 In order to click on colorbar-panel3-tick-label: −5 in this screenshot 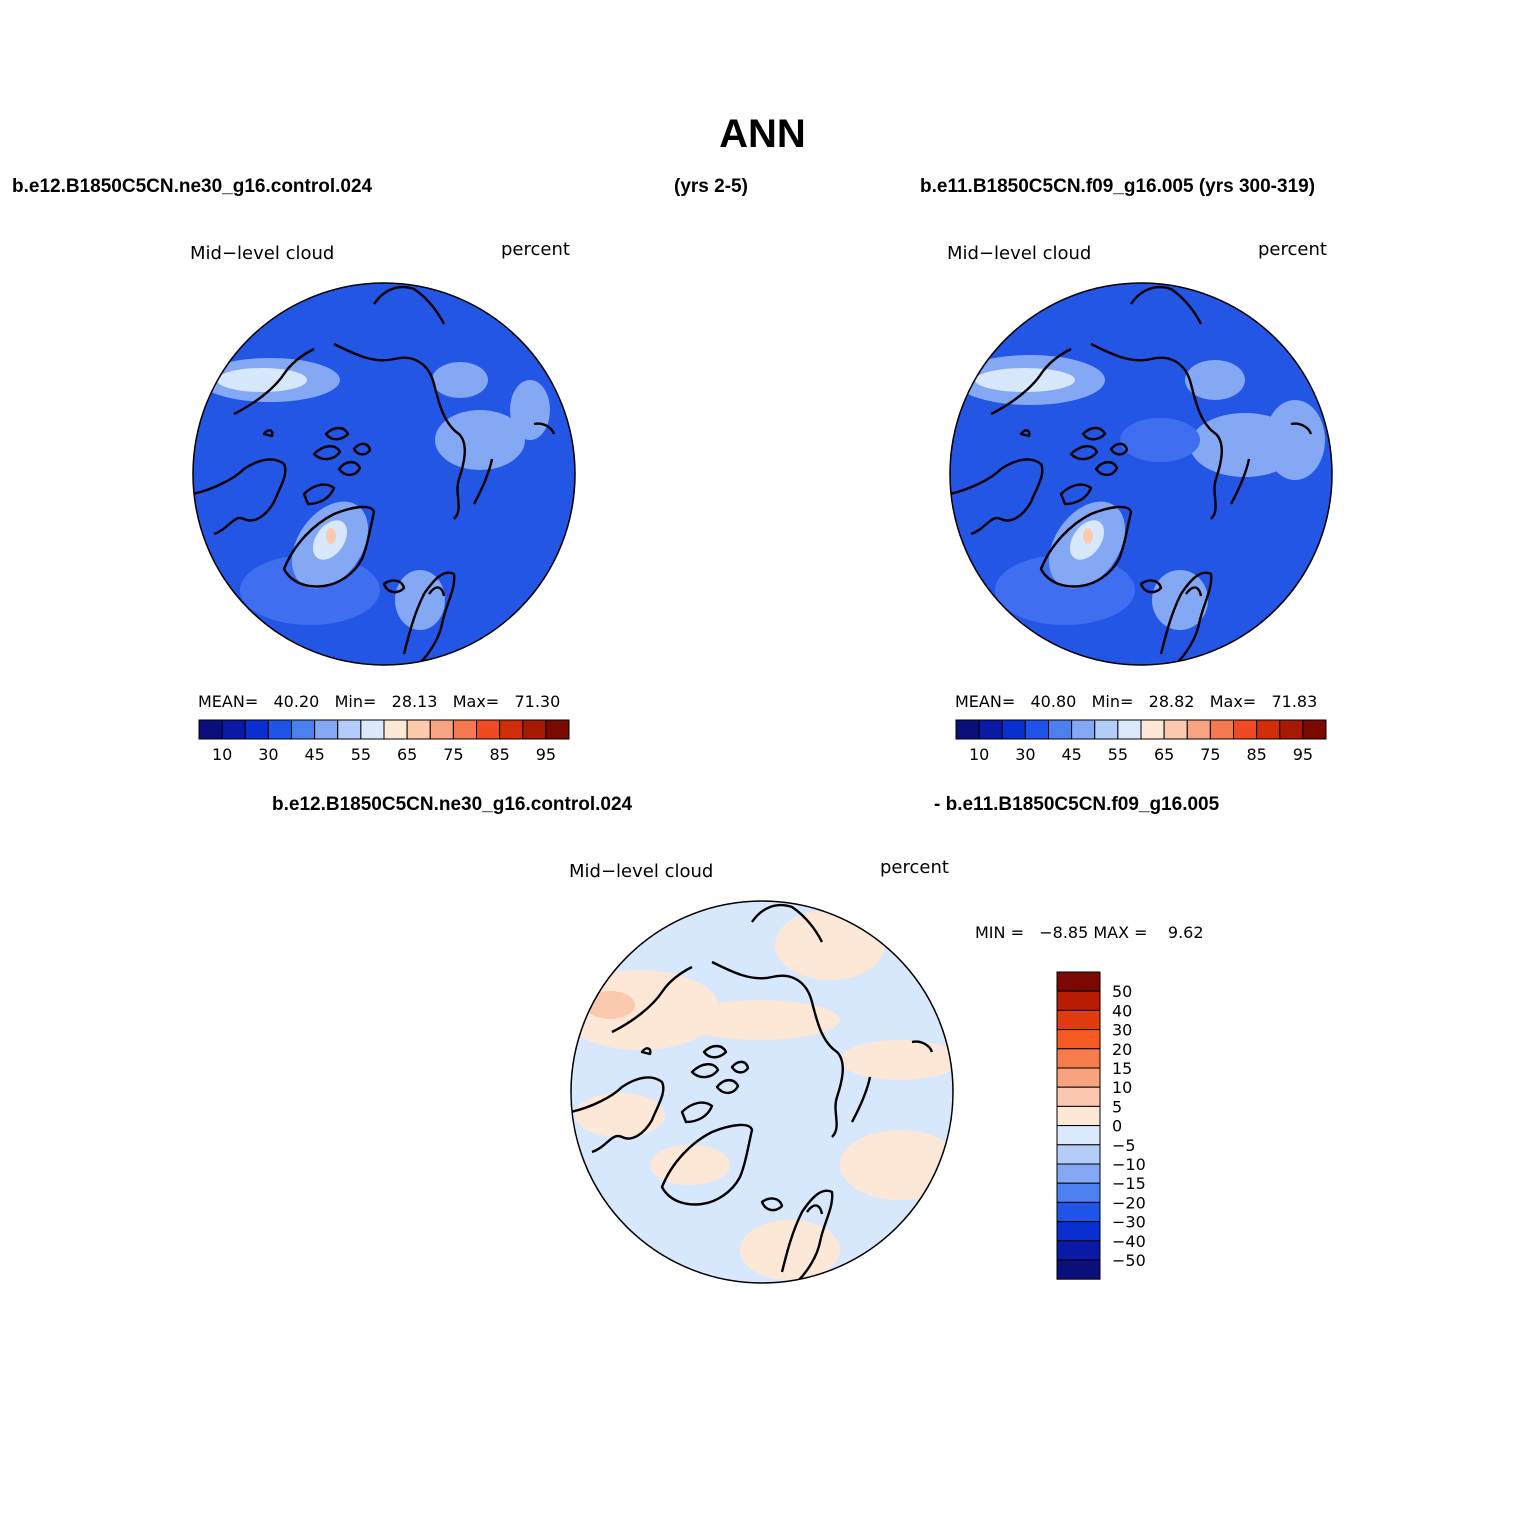, I will do `click(1124, 1145)`.